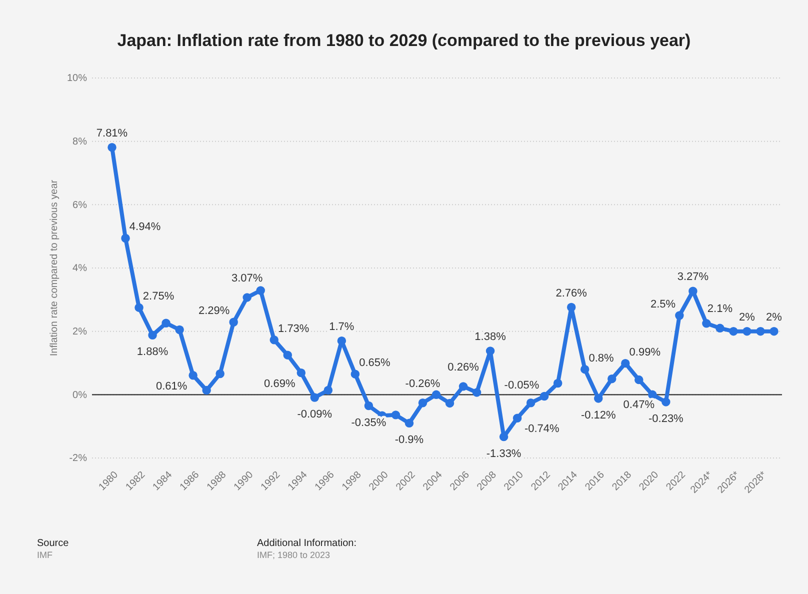 The width and height of the screenshot is (808, 594). I want to click on y-tick-label: 10%, so click(77, 78).